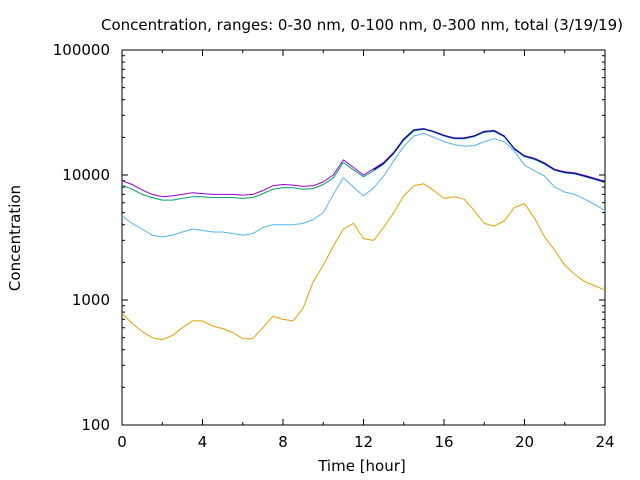  Describe the element at coordinates (524, 442) in the screenshot. I see `x-tick-label: 20` at that location.